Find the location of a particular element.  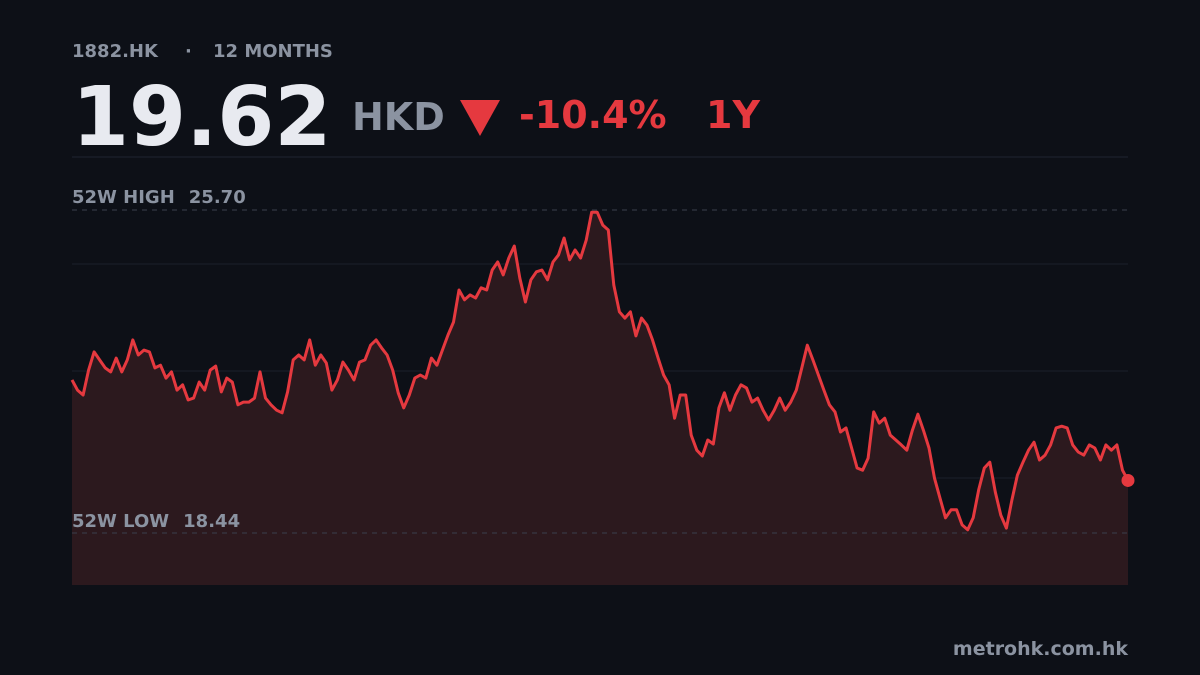

high-value: 25.70 is located at coordinates (217, 197).